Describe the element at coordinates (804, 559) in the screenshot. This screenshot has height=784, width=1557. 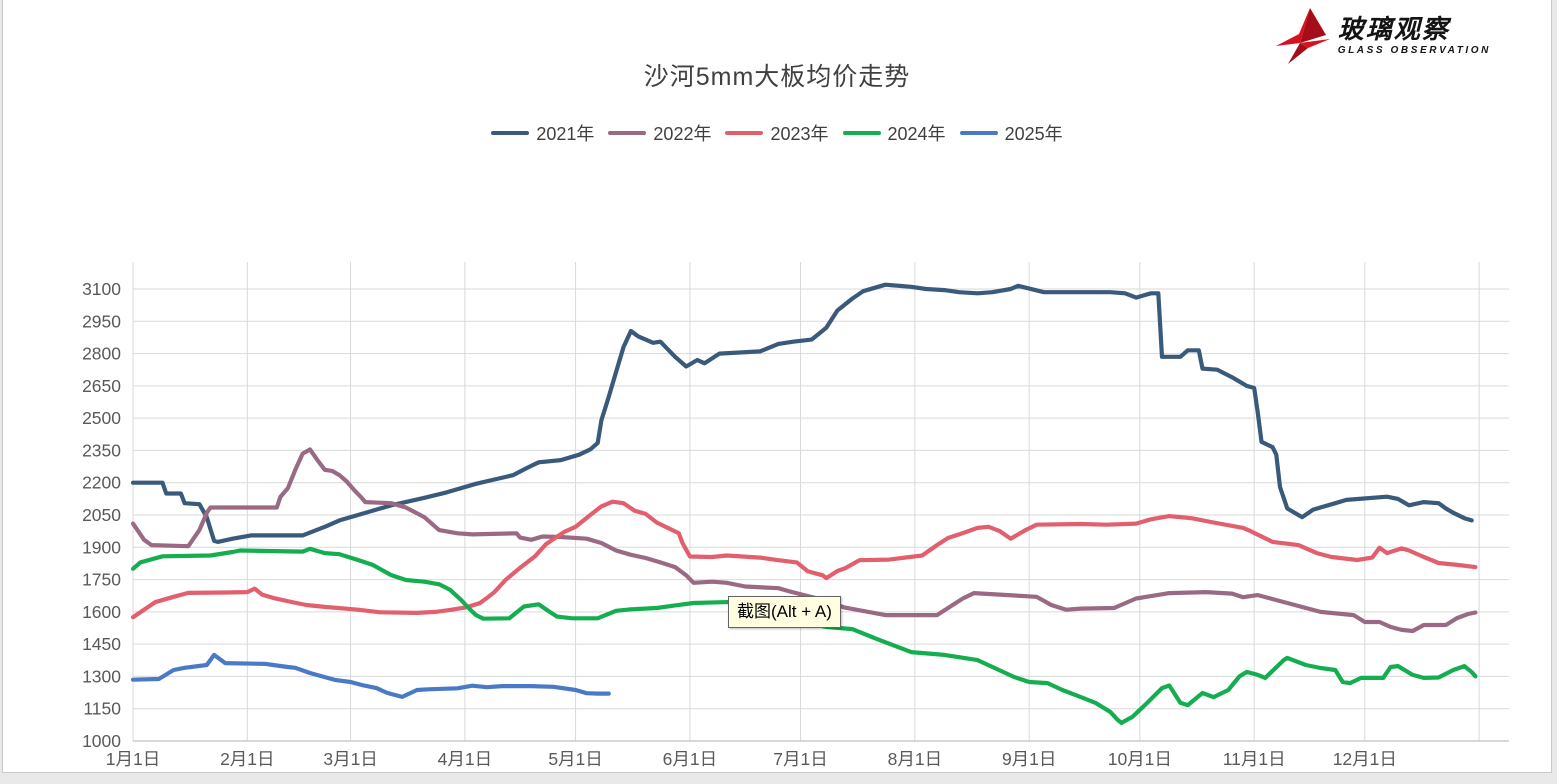
I see `series-line-2023年` at that location.